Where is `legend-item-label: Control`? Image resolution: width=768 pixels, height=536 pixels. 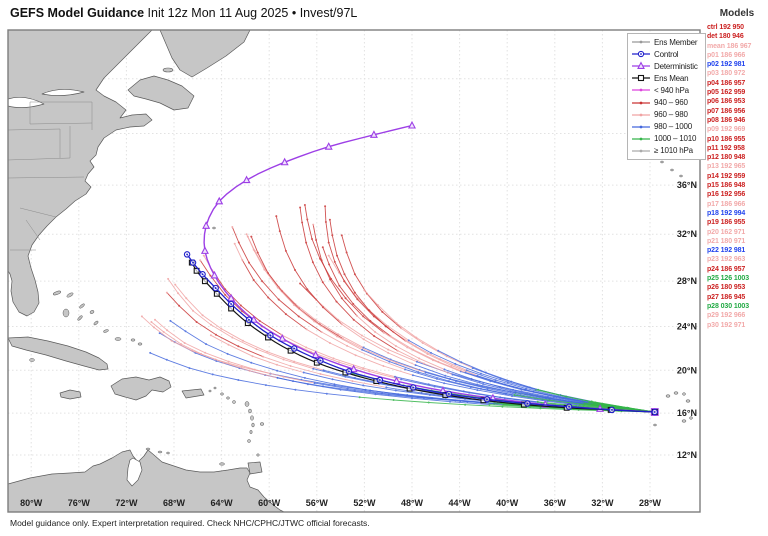
legend-item-label: Control is located at coordinates (666, 54).